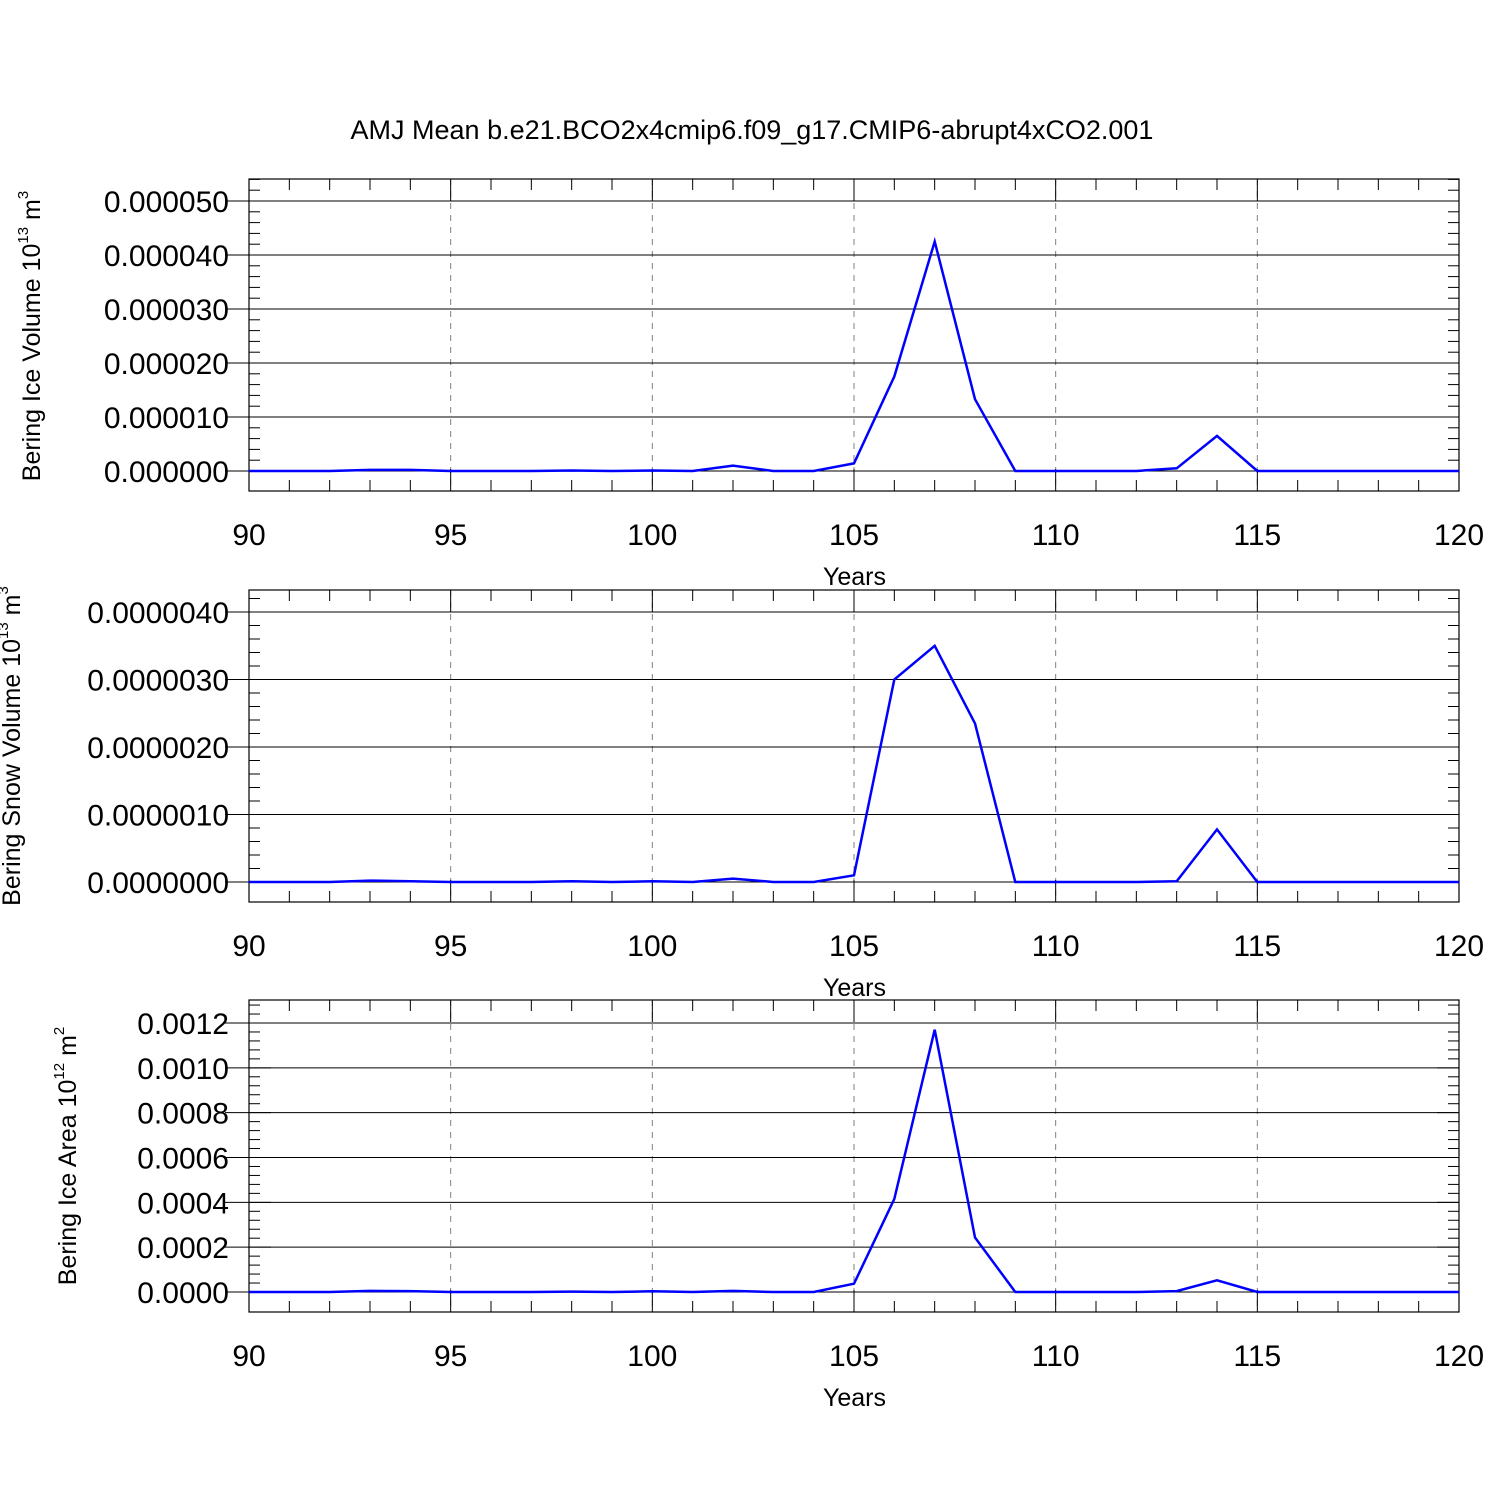  I want to click on y-tick-label: 0.000010, so click(166, 418).